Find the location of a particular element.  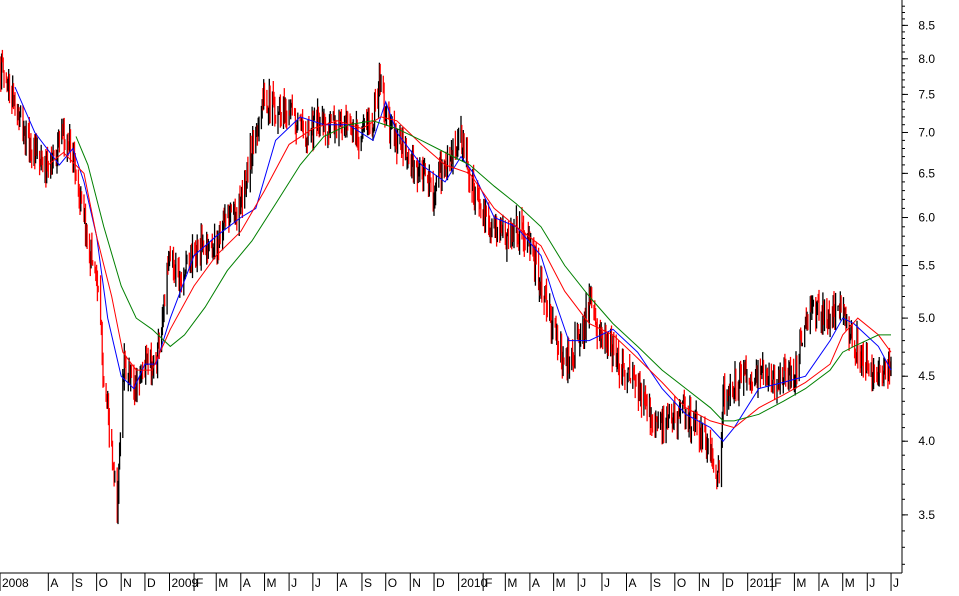

y-tick-label: 6.5 is located at coordinates (926, 173).